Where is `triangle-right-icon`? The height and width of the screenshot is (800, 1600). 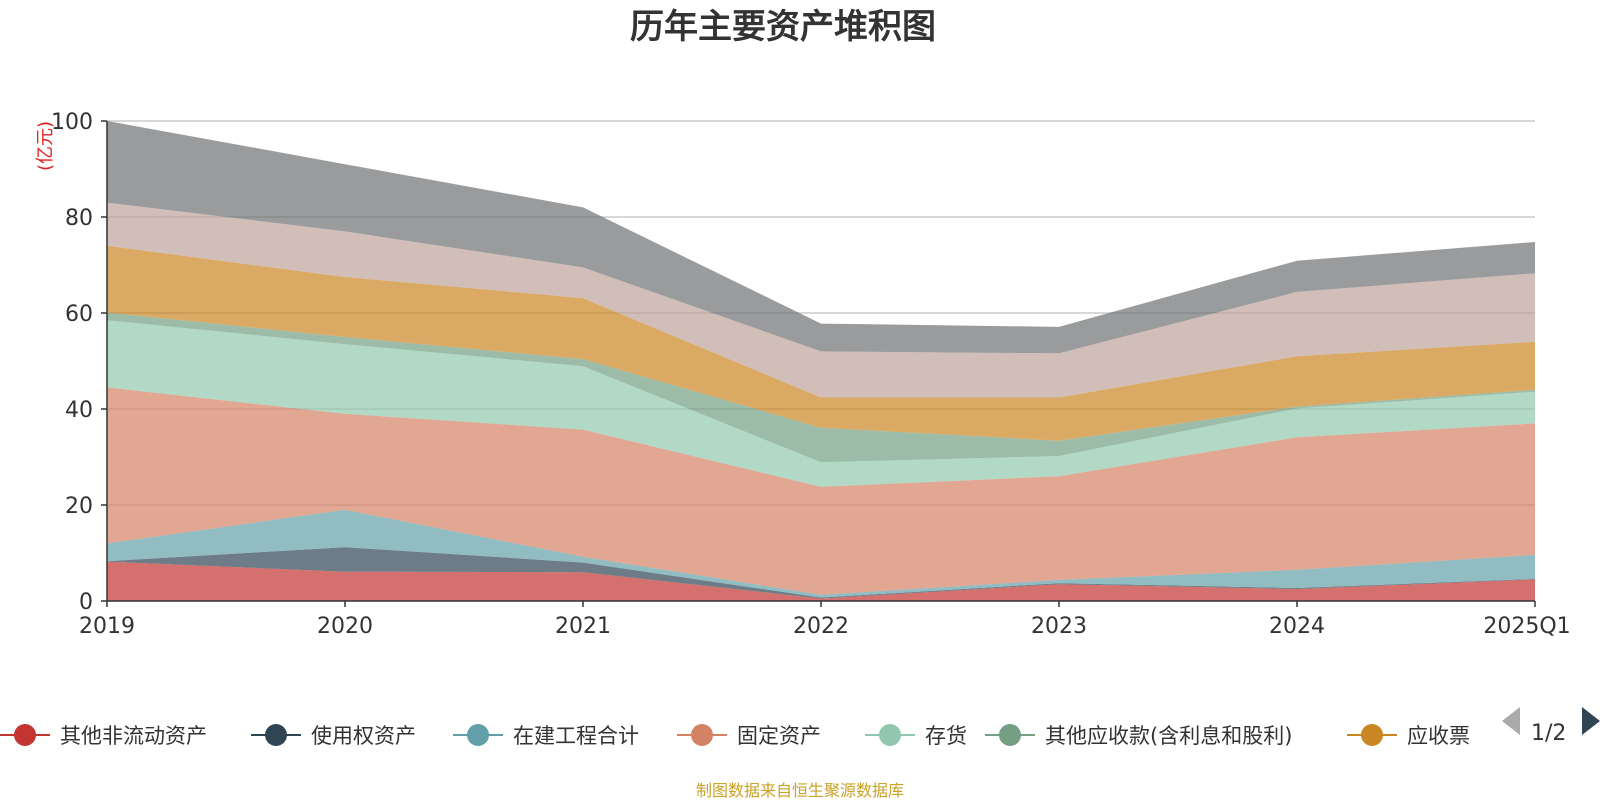
triangle-right-icon is located at coordinates (1591, 721).